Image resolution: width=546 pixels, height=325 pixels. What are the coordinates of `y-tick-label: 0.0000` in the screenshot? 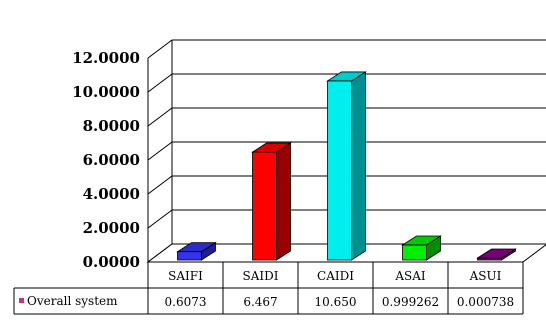 It's located at (111, 262).